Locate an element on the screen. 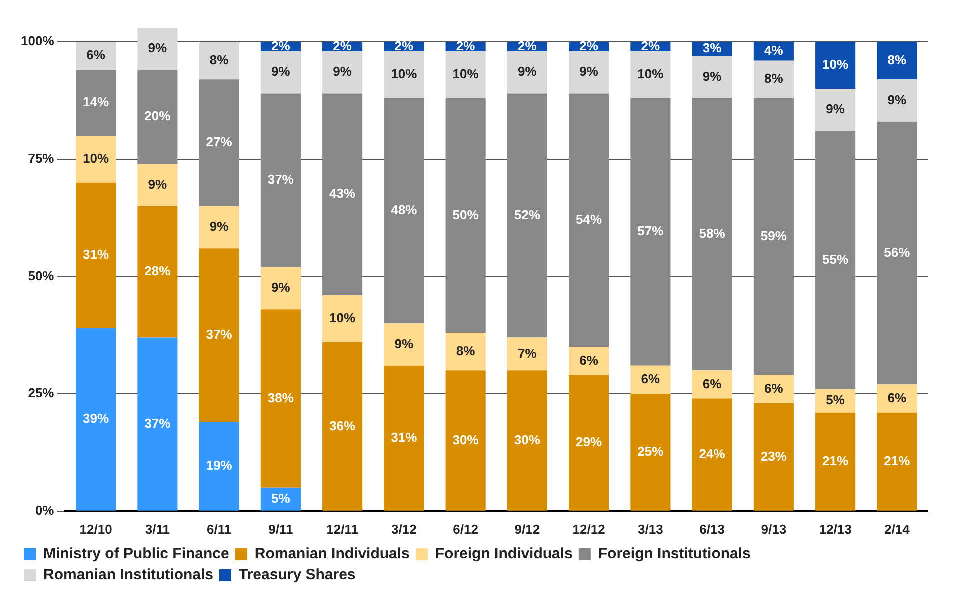 This screenshot has height=607, width=957. x-tick-label: 9/13 is located at coordinates (774, 529).